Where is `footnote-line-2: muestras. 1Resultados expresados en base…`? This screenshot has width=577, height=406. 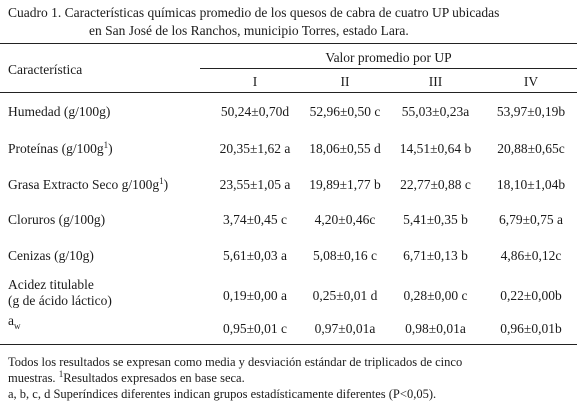 footnote-line-2: muestras. 1Resultados expresados en base… is located at coordinates (126, 377).